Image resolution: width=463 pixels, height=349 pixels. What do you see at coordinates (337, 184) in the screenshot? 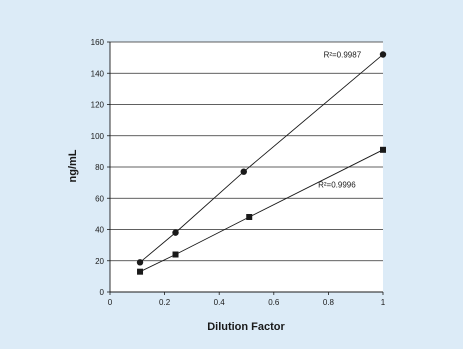
I see `r-squared-label-2: R²=0.9996` at bounding box center [337, 184].